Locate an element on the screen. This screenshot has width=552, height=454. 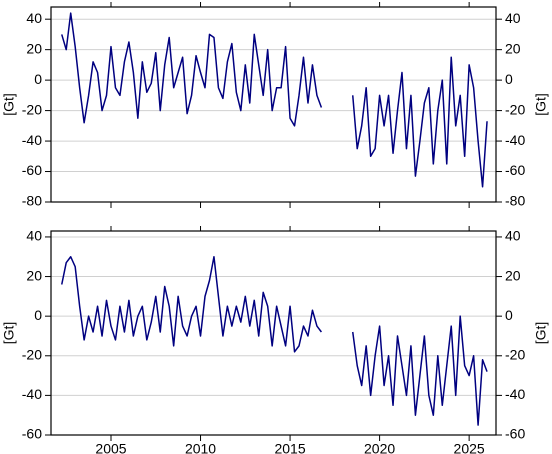
x-tick-label: 2015 is located at coordinates (289, 447).